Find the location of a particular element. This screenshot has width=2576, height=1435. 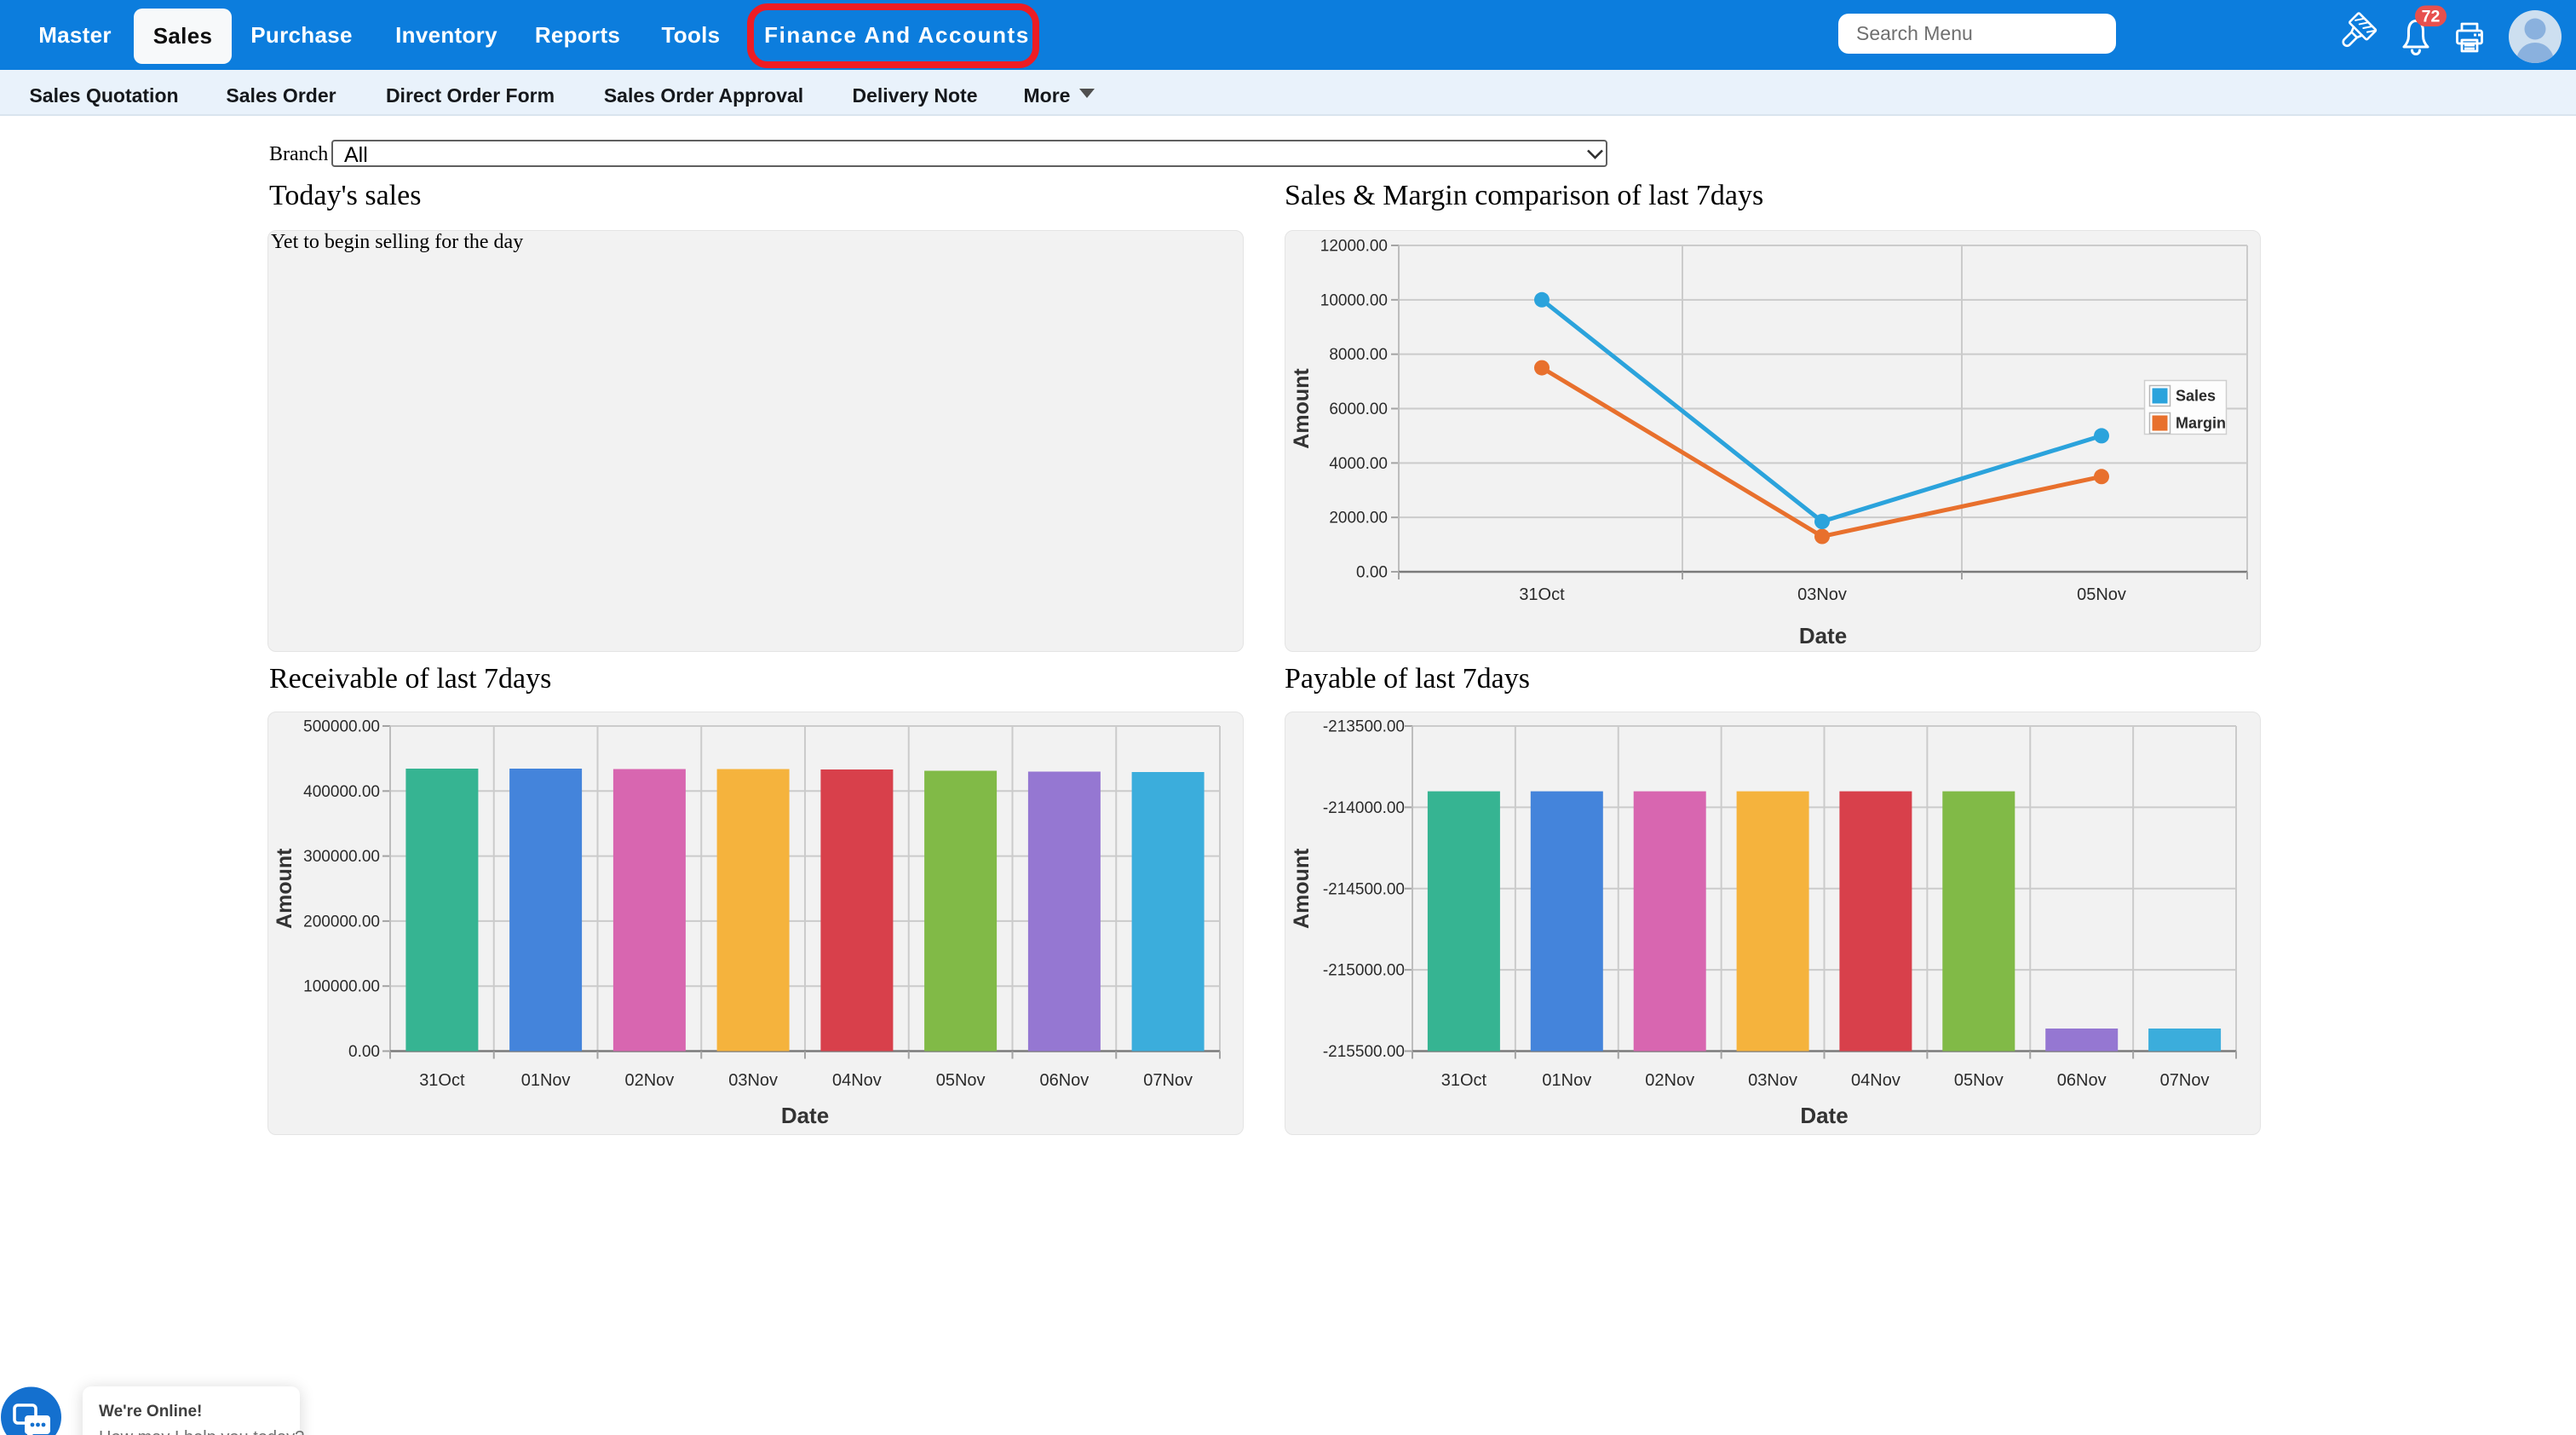

svg-text: 6000.00 is located at coordinates (1358, 409).